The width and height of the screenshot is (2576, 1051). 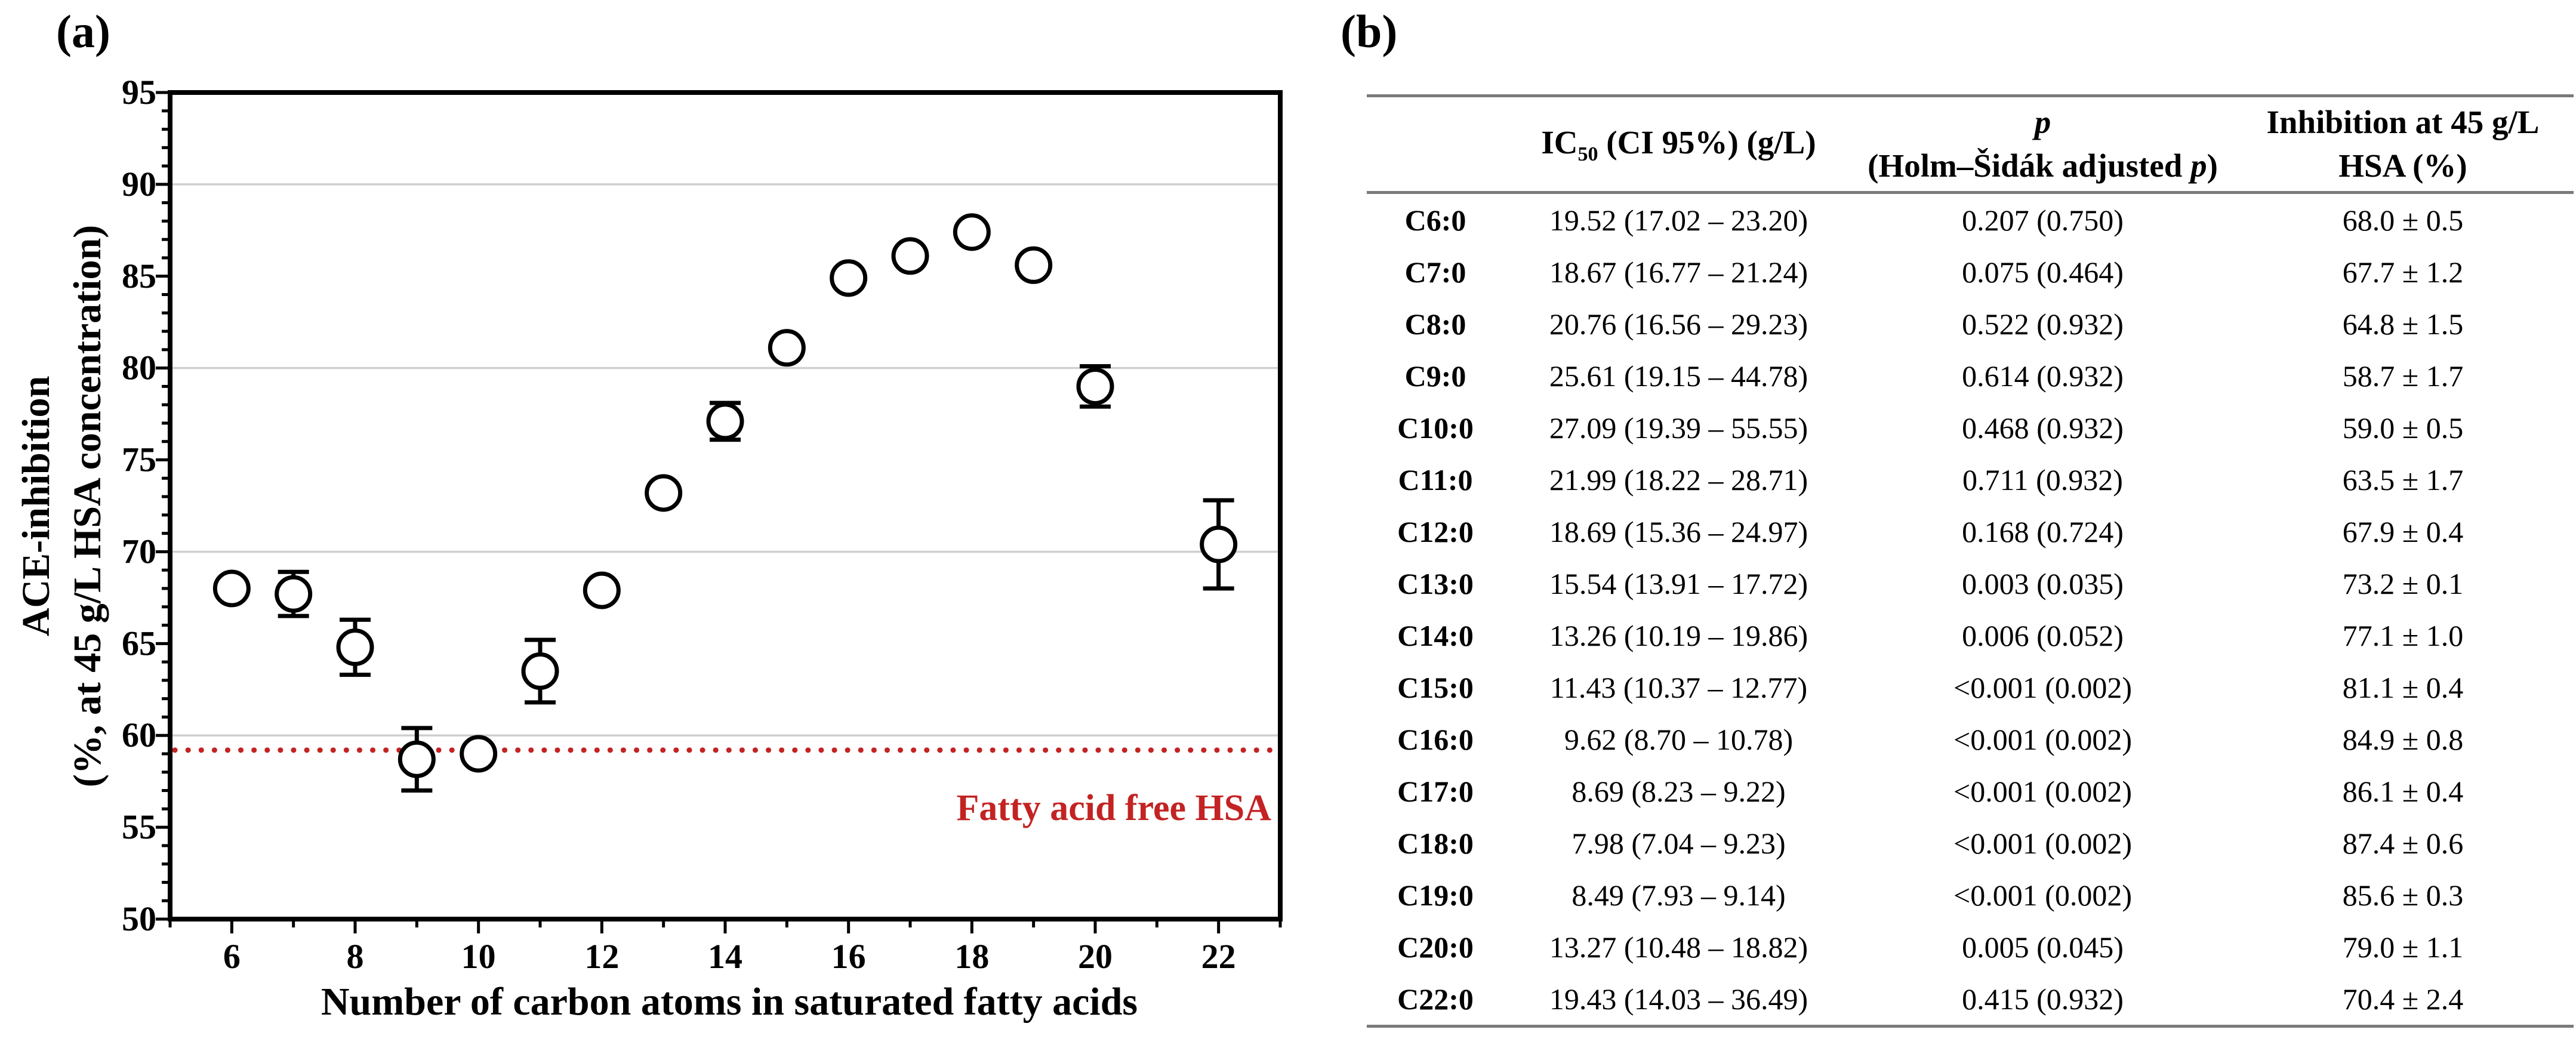 I want to click on row-label: C11:0, so click(x=1435, y=480).